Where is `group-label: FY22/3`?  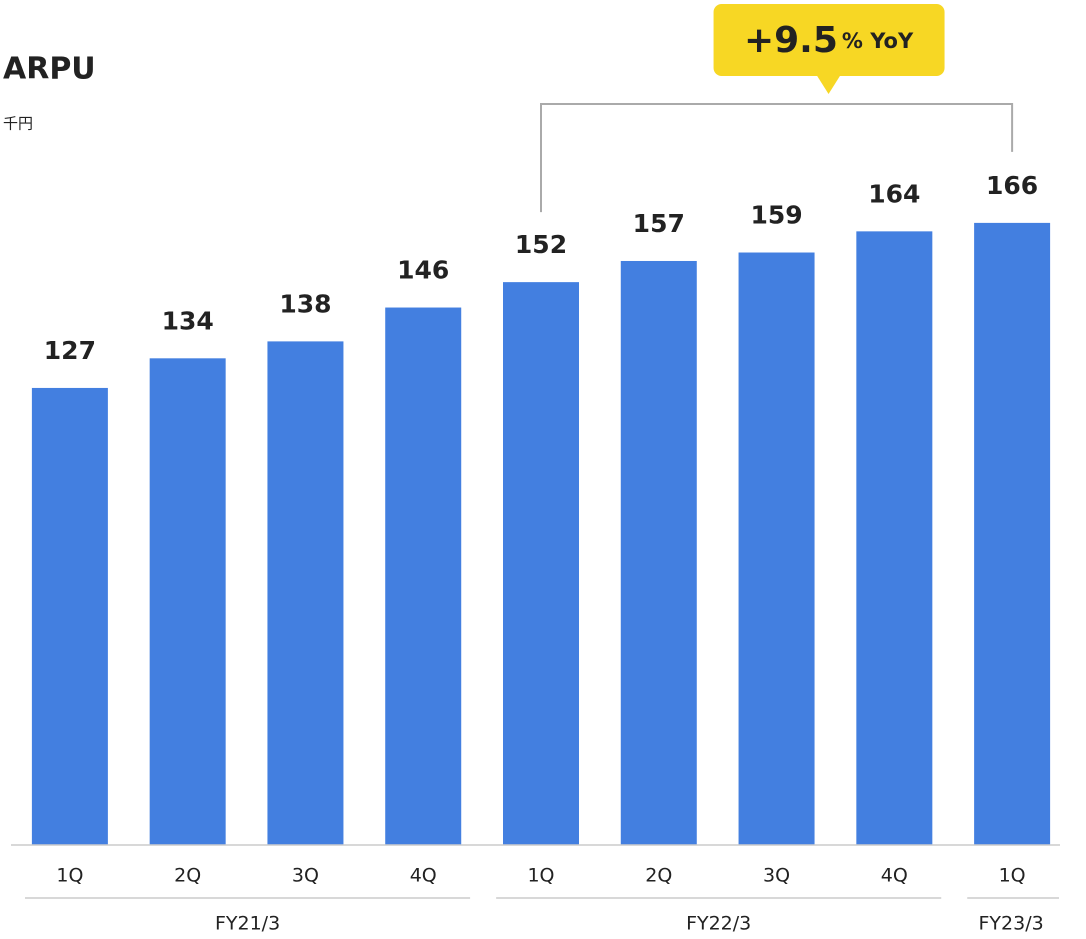
group-label: FY22/3 is located at coordinates (718, 924).